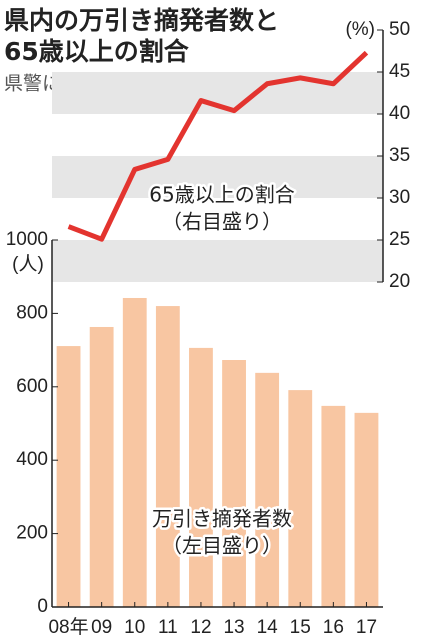  I want to click on x-tick-label: 10, so click(134, 627).